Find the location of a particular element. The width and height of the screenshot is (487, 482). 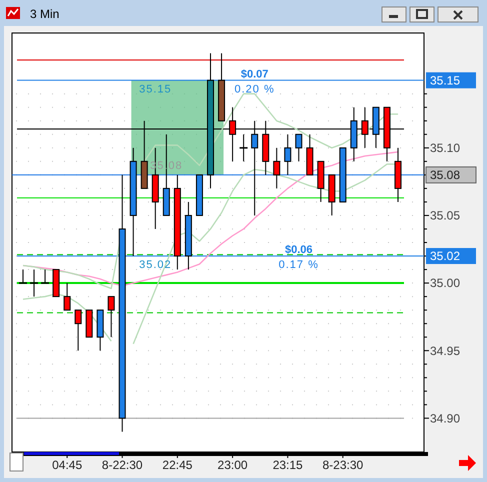

y-tick-label: 35.00 is located at coordinates (445, 283).